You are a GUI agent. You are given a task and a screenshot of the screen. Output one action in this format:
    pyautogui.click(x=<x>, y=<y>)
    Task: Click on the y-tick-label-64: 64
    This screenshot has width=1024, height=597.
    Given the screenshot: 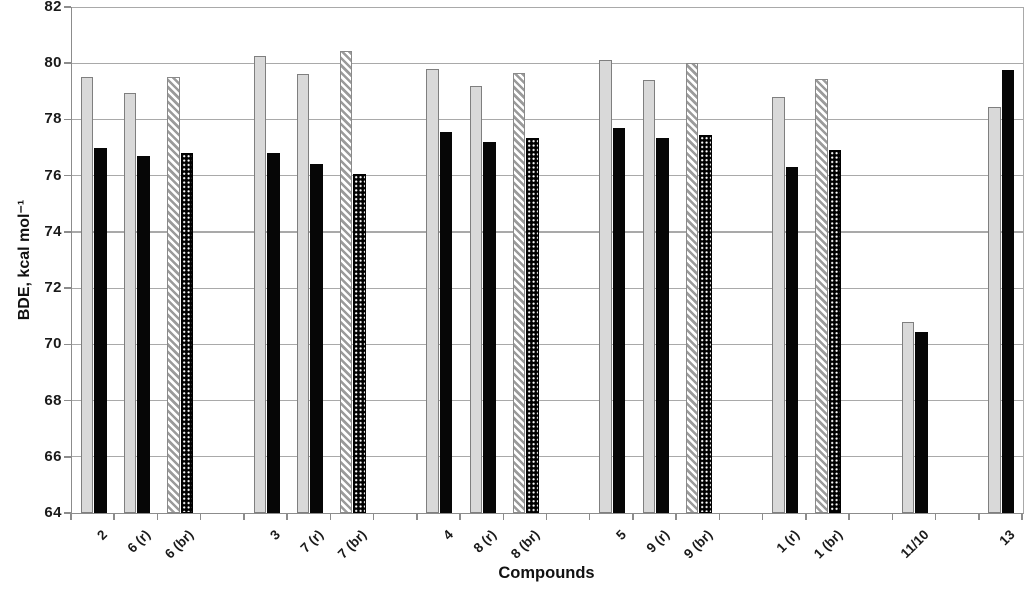 What is the action you would take?
    pyautogui.click(x=53, y=512)
    